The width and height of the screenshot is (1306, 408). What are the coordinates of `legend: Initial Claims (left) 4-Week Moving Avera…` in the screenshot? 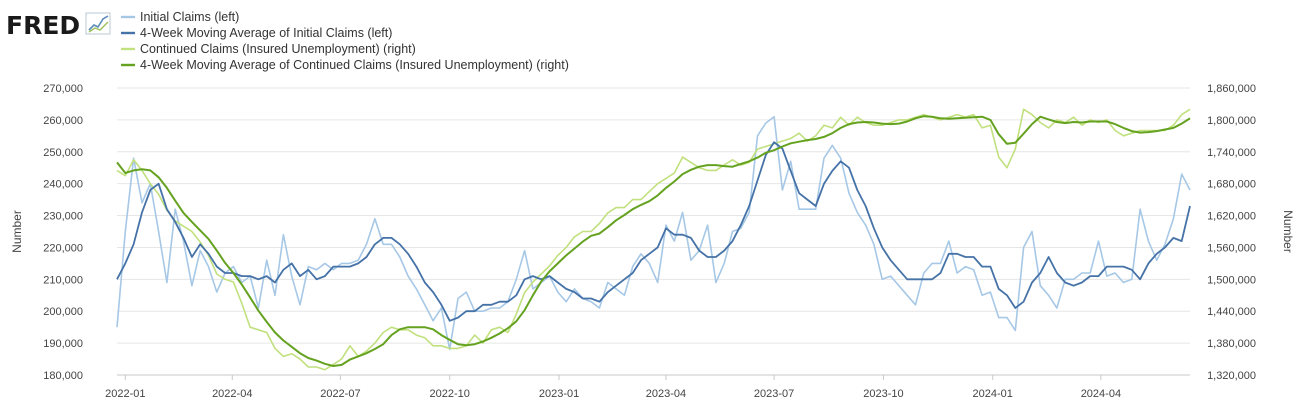 It's located at (345, 41).